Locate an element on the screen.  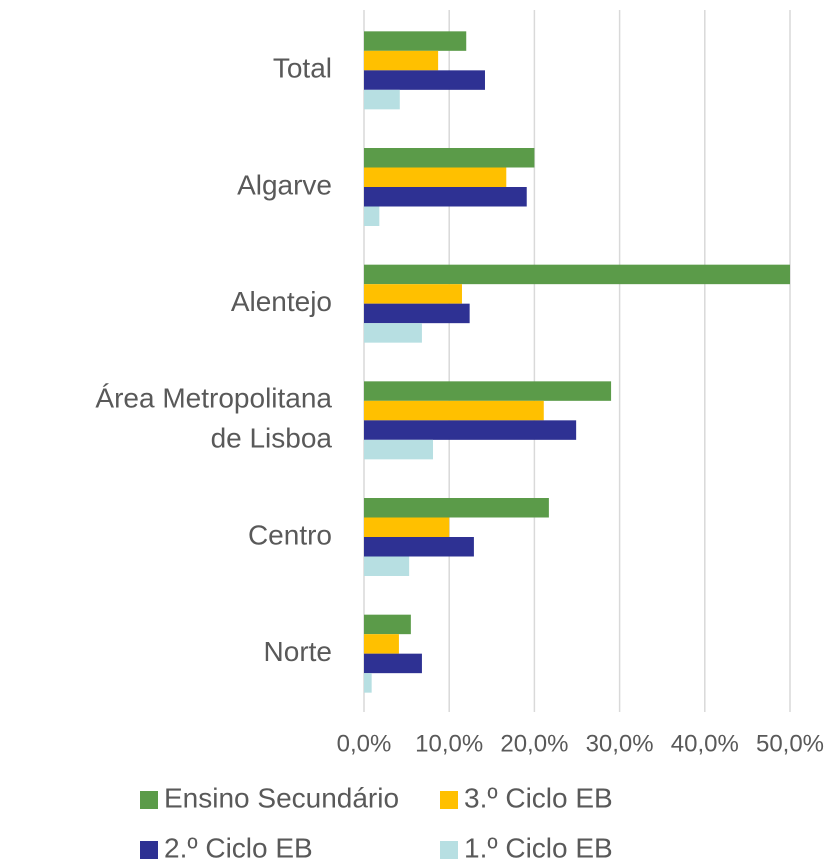
x-tick-label: 50,0% is located at coordinates (790, 743).